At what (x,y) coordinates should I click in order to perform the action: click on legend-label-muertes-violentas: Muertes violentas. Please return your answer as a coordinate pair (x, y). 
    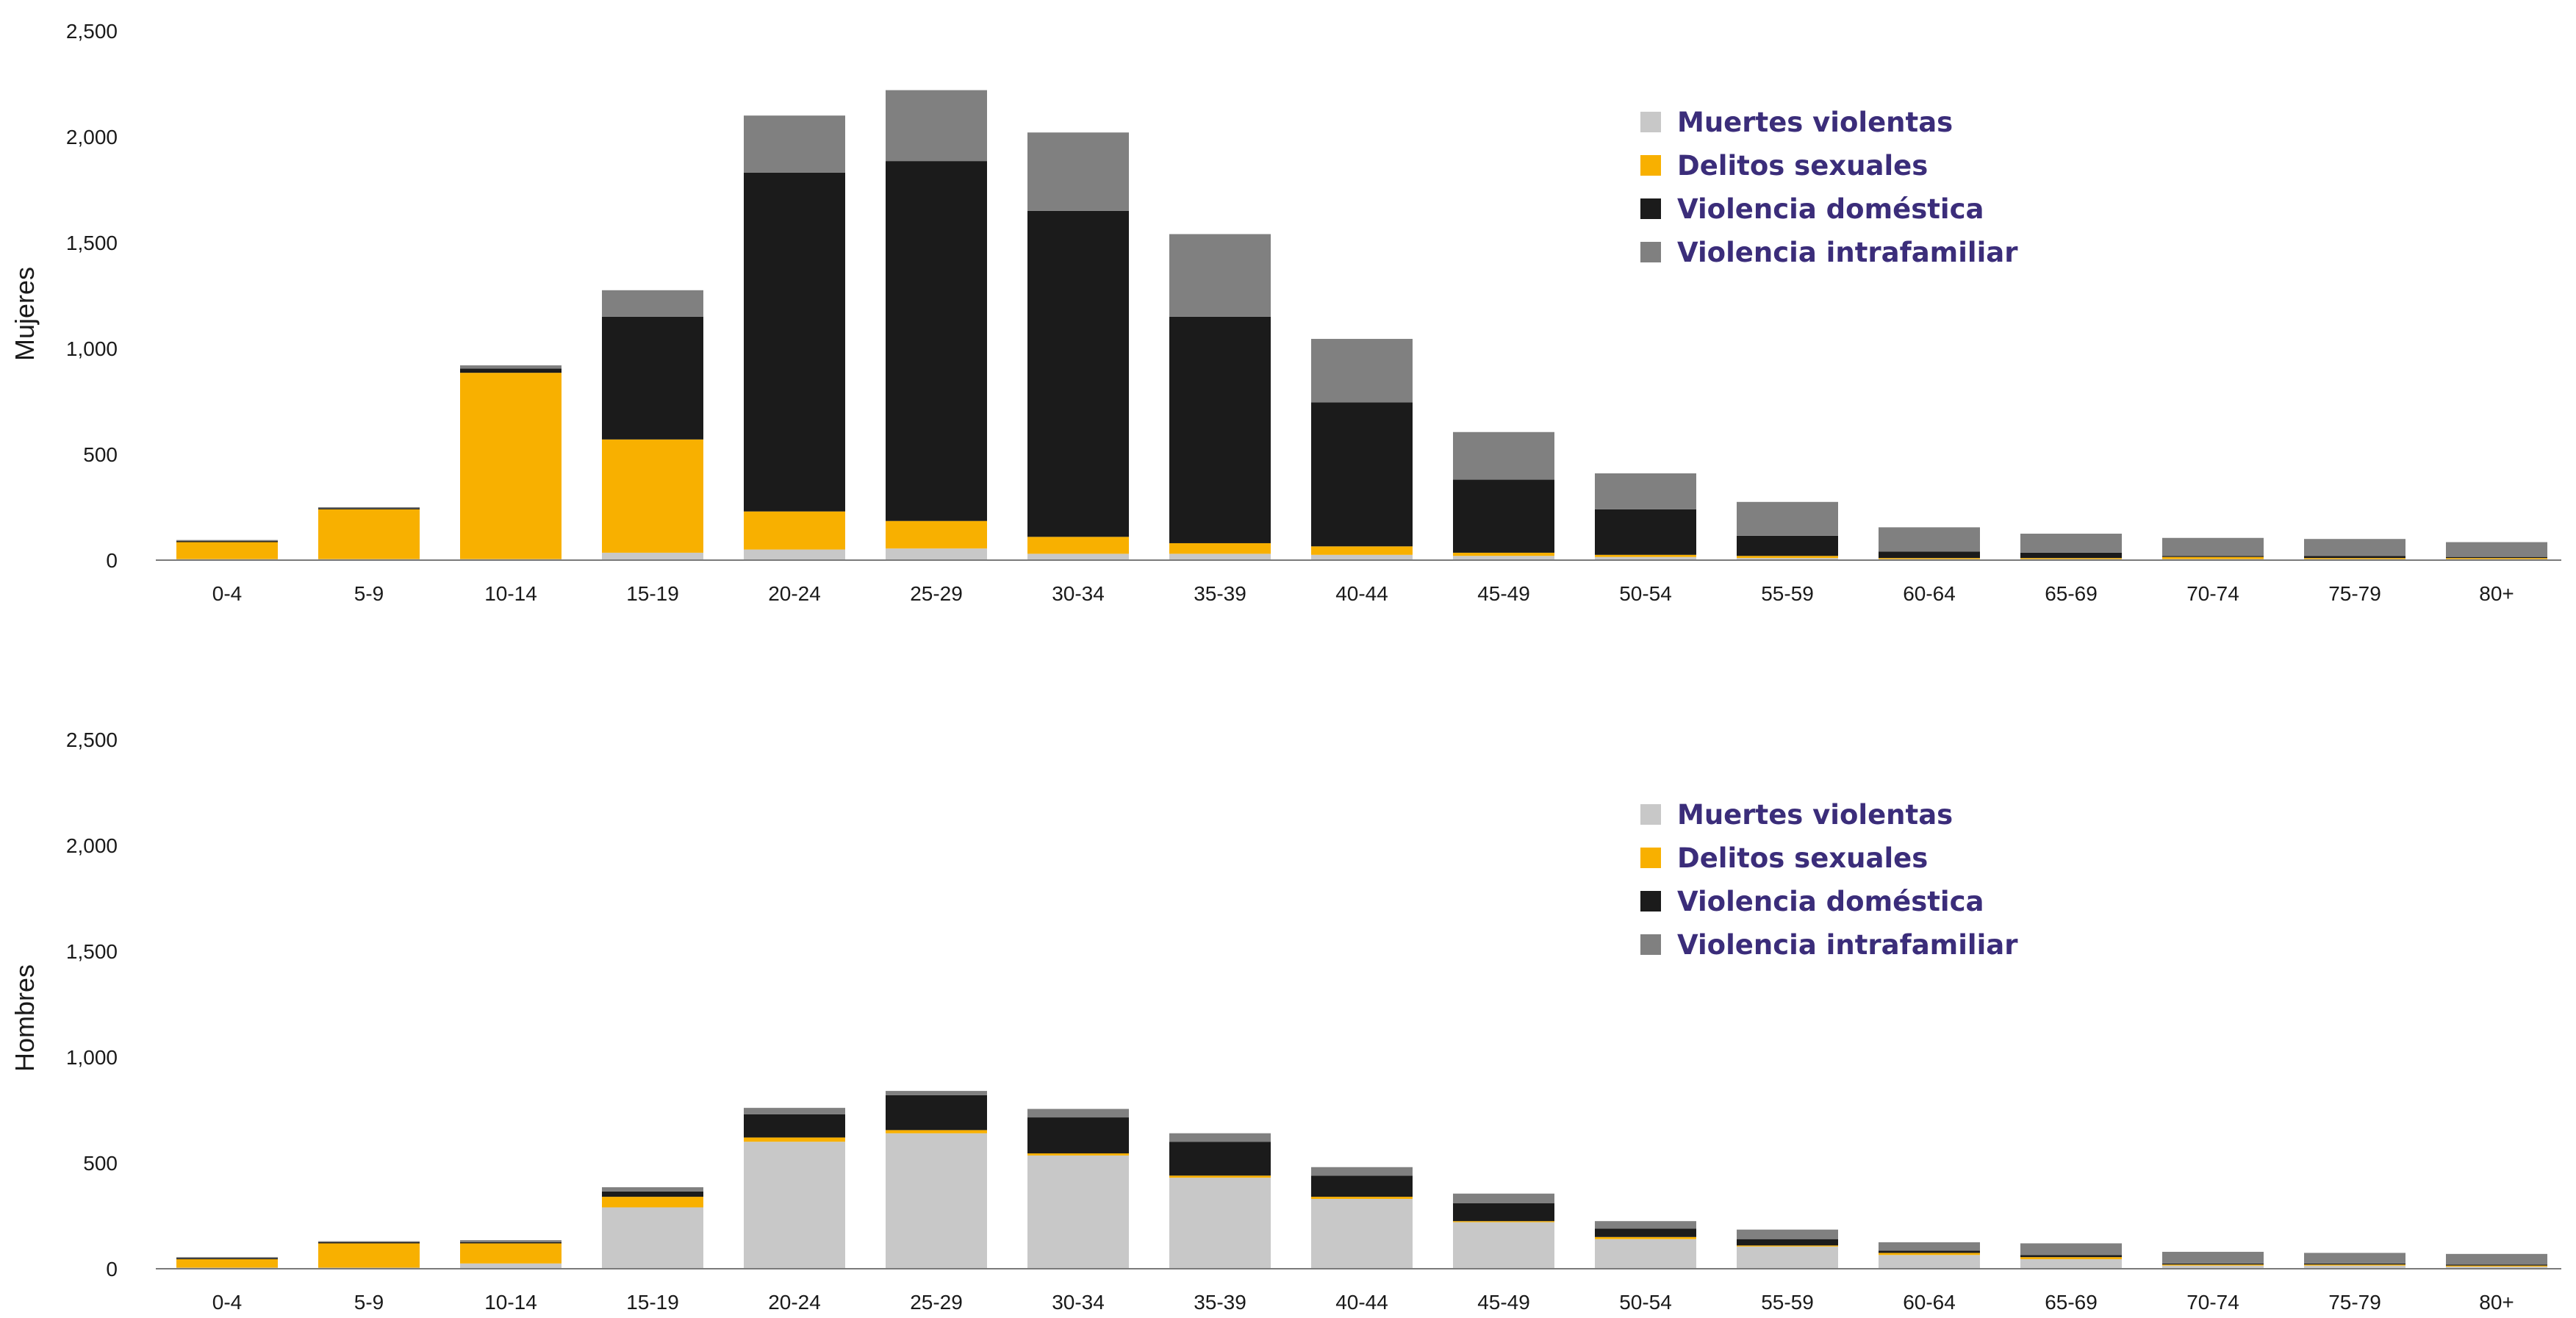
    Looking at the image, I should click on (1815, 122).